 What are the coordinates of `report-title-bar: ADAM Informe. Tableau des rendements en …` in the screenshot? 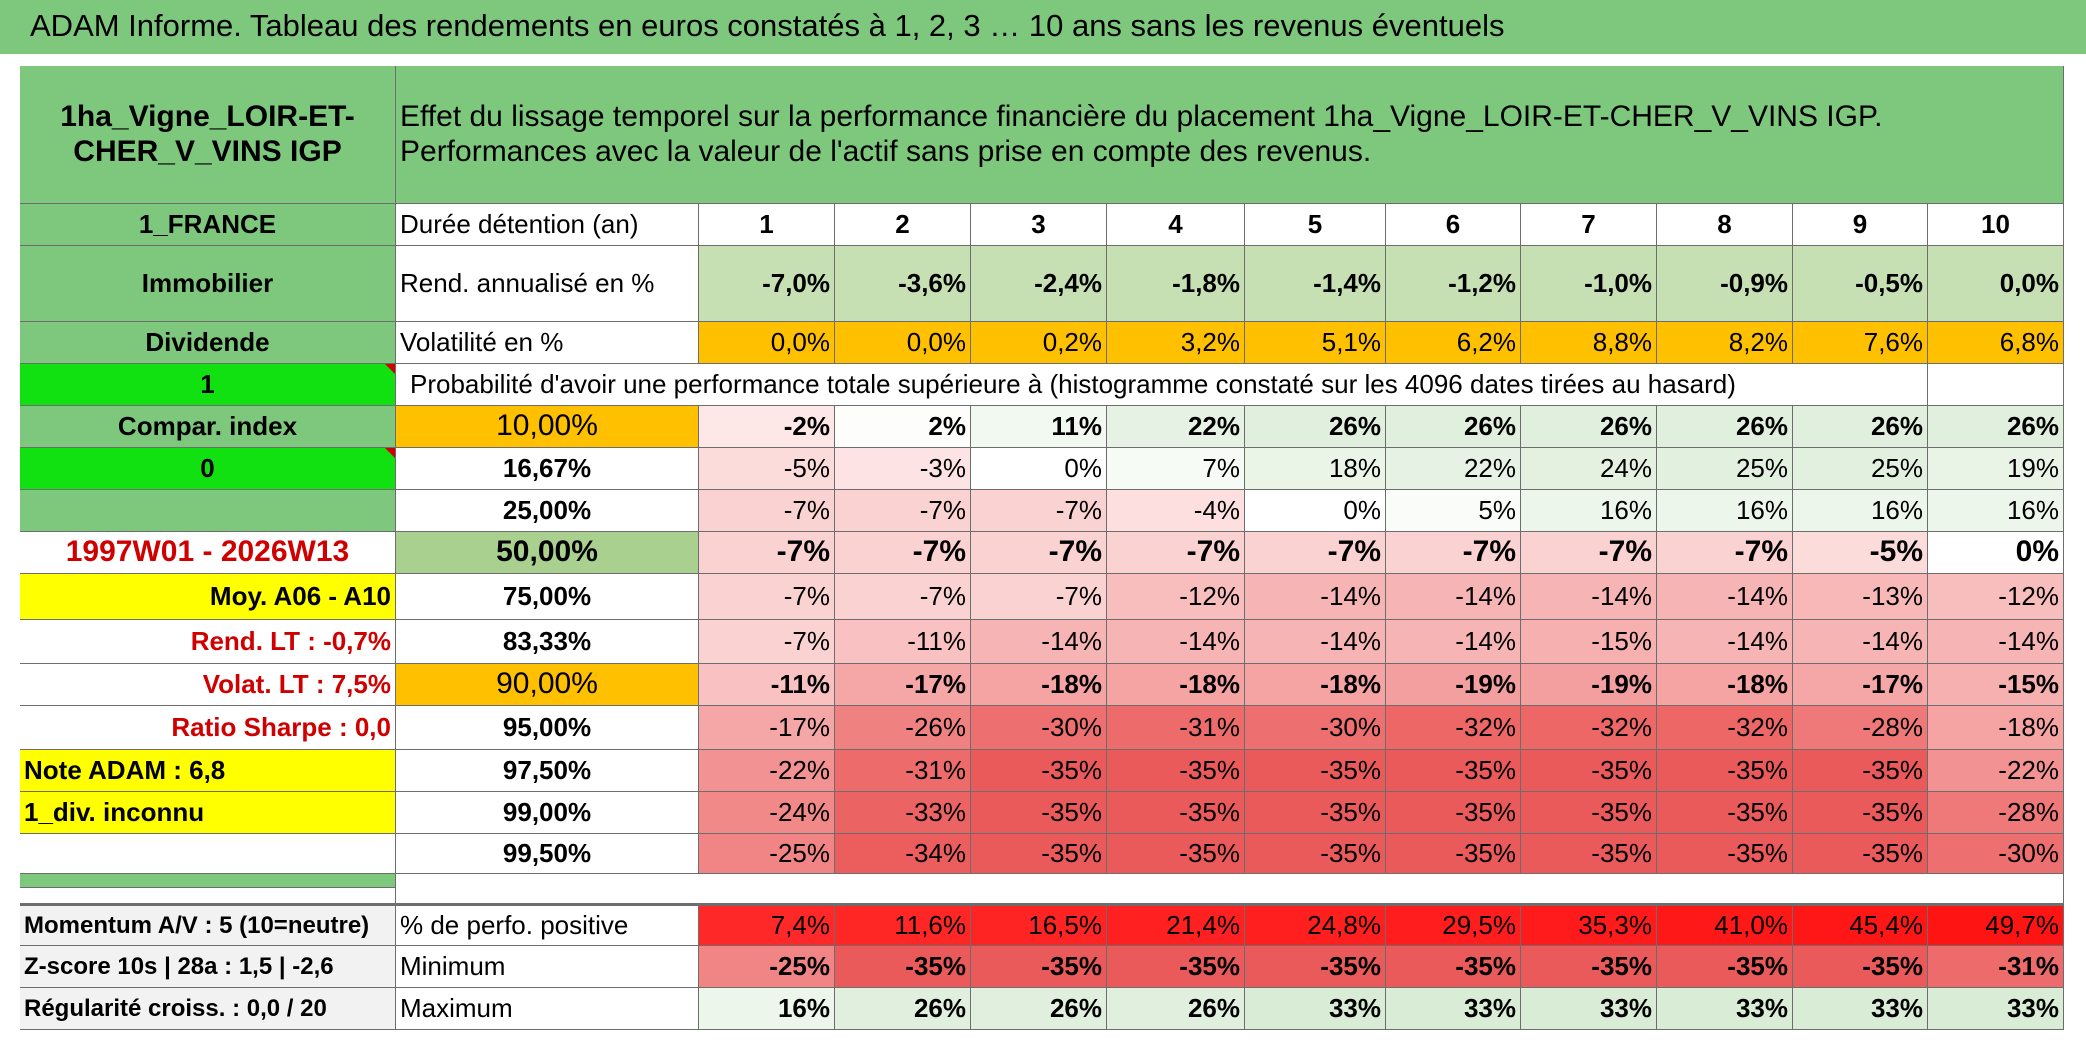 It's located at (1043, 27).